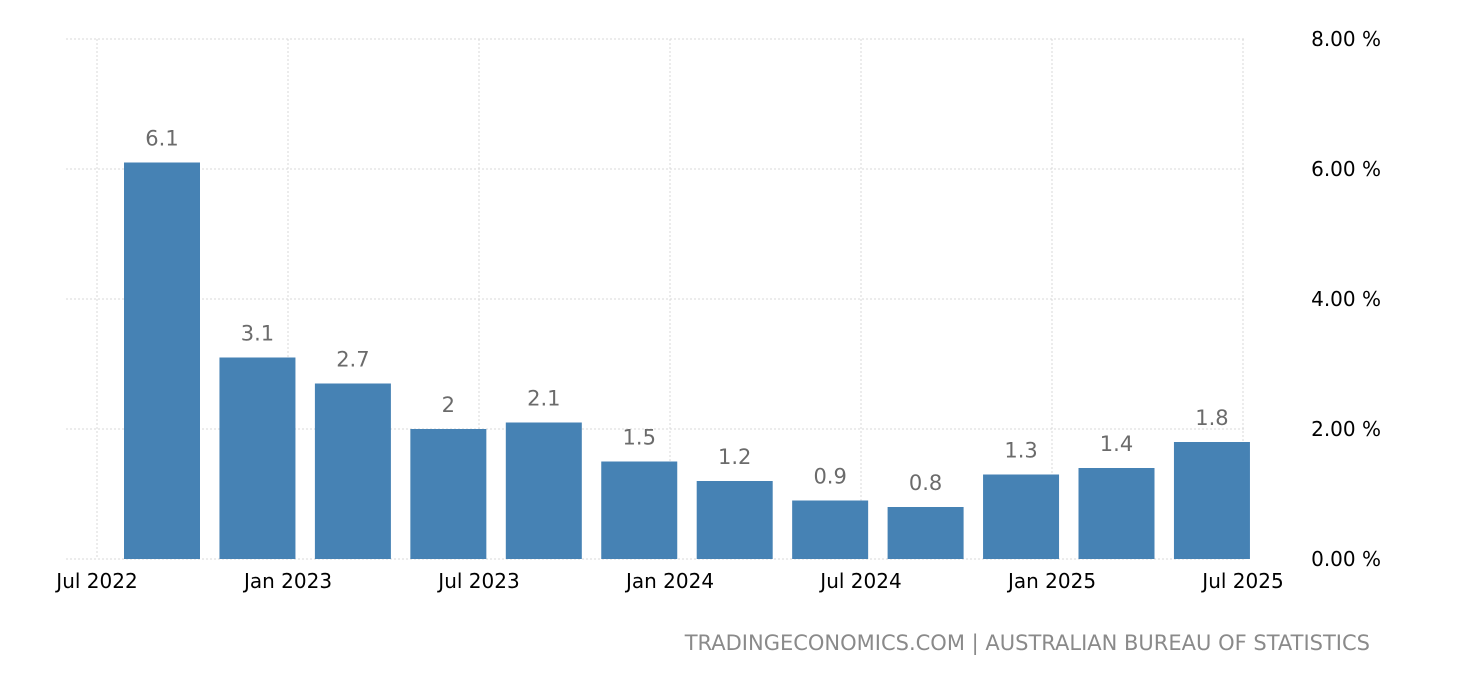 The height and width of the screenshot is (680, 1460). I want to click on x-tick-label: Jan 2023, so click(287, 581).